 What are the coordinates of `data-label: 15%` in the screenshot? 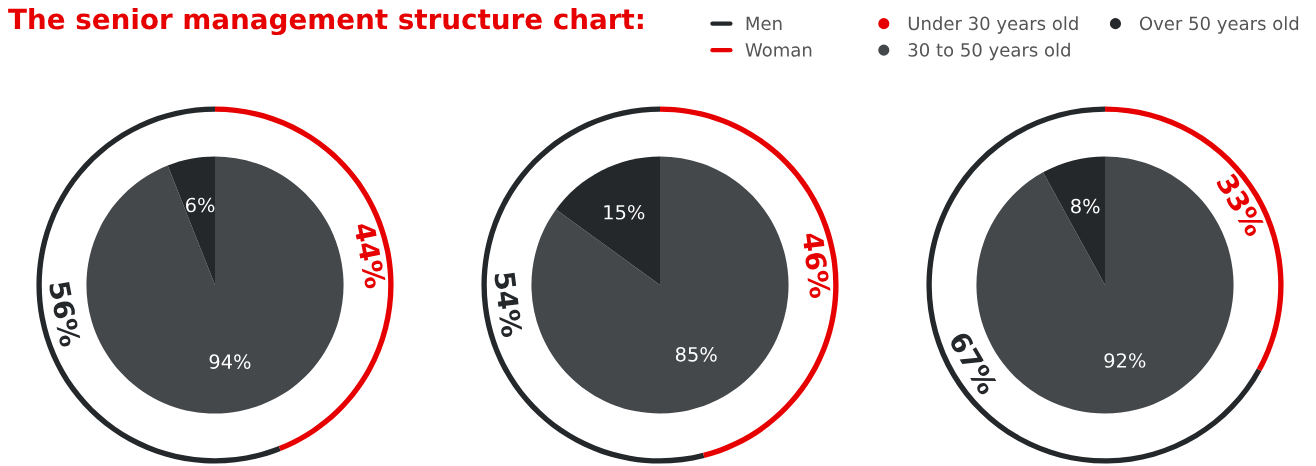 It's located at (624, 212).